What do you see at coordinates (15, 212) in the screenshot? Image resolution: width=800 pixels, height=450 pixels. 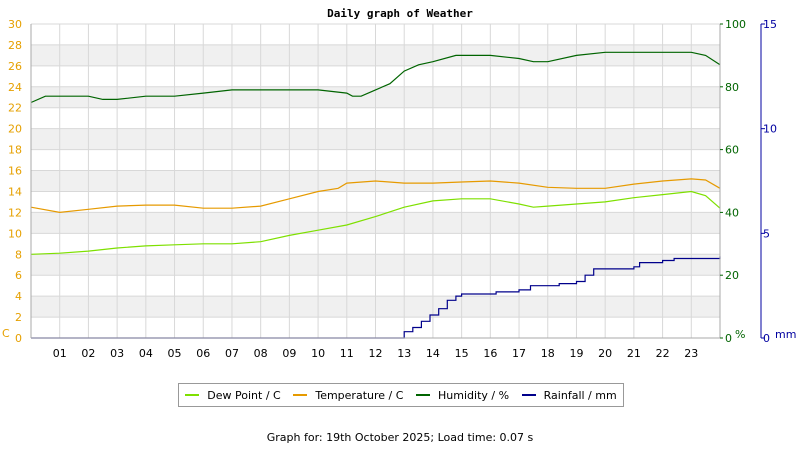 I see `y-tick-label: 12` at bounding box center [15, 212].